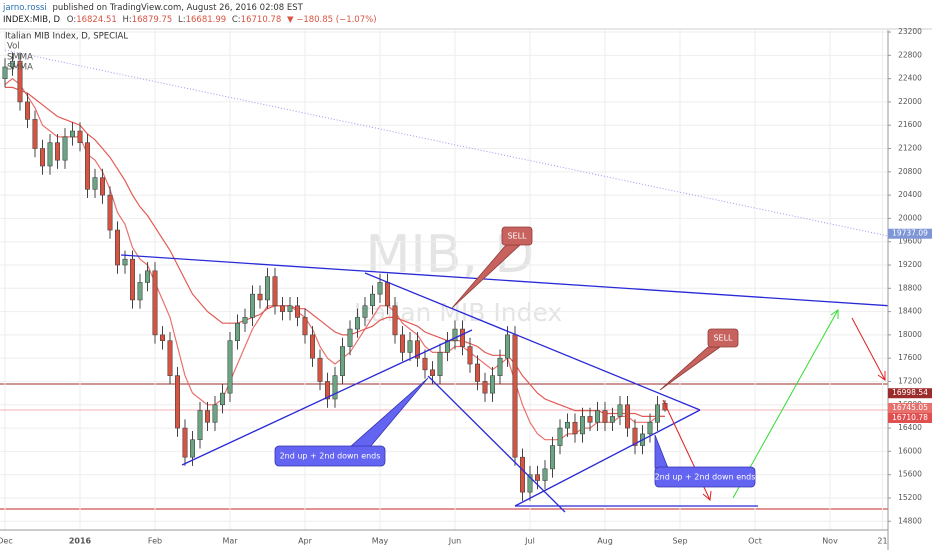 The image size is (932, 550). Describe the element at coordinates (230, 541) in the screenshot. I see `x-tick-label: Mar` at that location.